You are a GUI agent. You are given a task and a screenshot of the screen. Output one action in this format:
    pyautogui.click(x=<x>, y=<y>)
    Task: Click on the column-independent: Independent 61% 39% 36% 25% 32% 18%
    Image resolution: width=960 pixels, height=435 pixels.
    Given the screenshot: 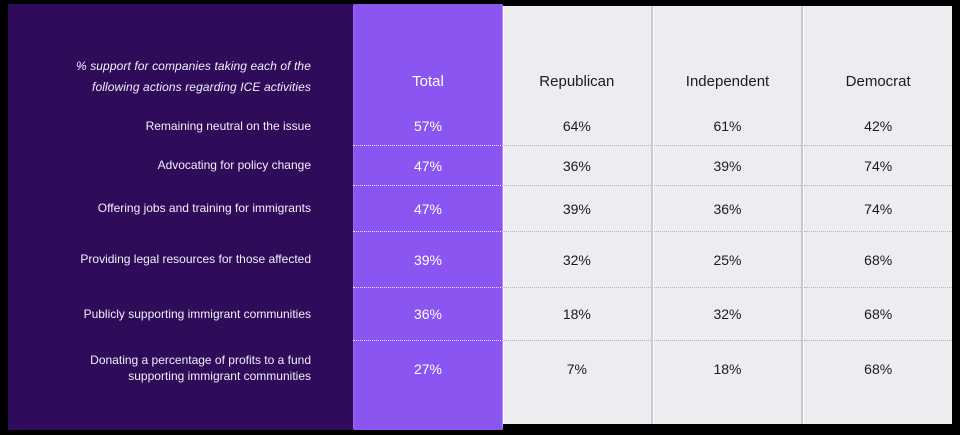 What is the action you would take?
    pyautogui.click(x=727, y=215)
    